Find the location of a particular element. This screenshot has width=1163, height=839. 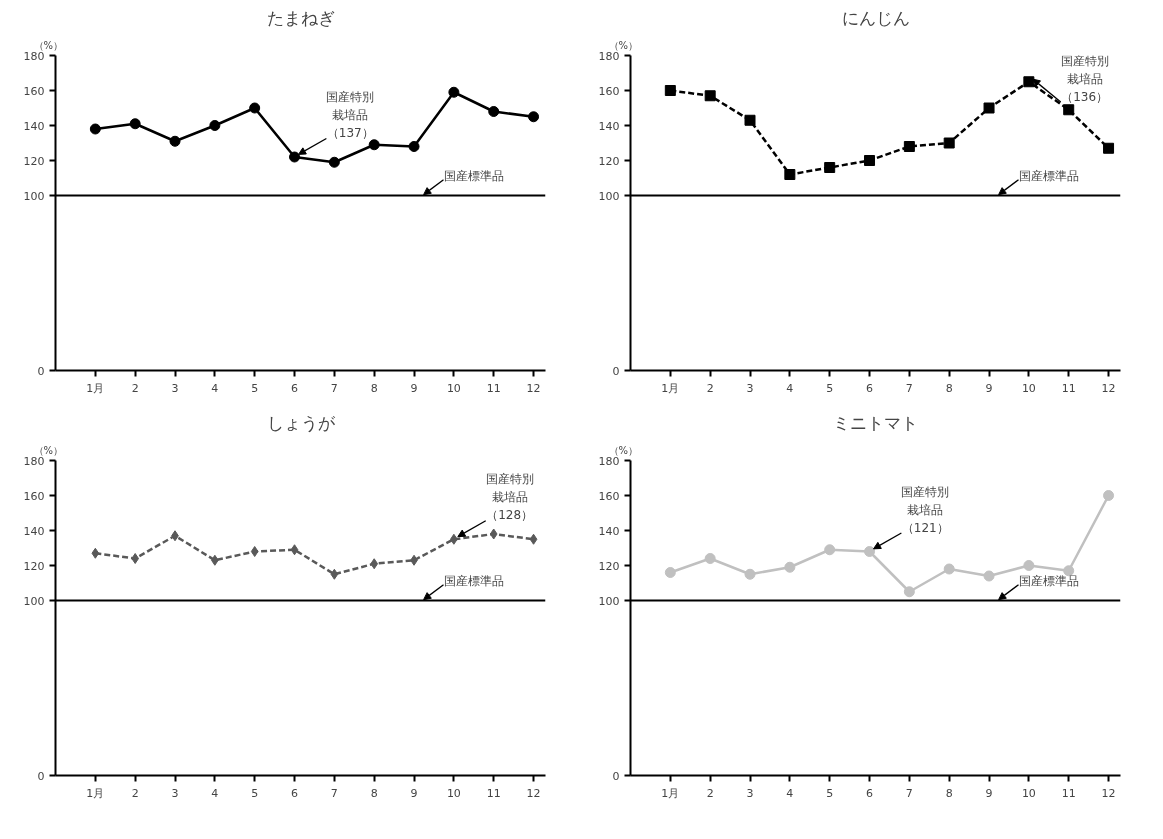

chart-title: にんじん is located at coordinates (875, 17).